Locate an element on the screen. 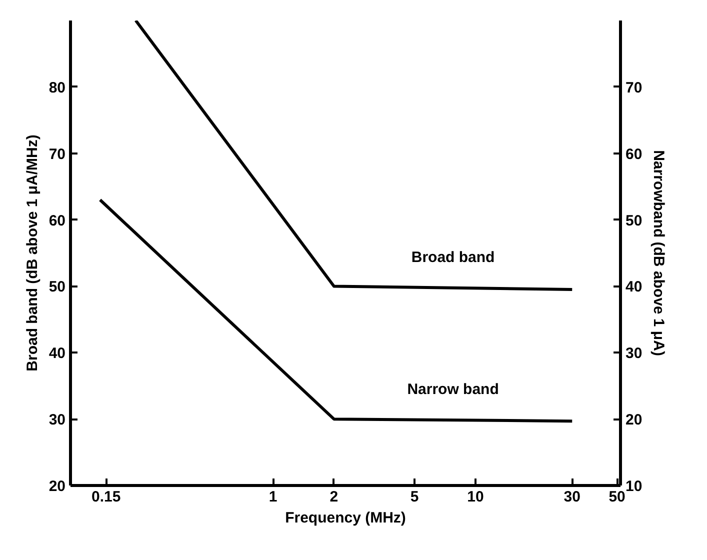 Image resolution: width=707 pixels, height=560 pixels. y-tick-label: 50 is located at coordinates (57, 287).